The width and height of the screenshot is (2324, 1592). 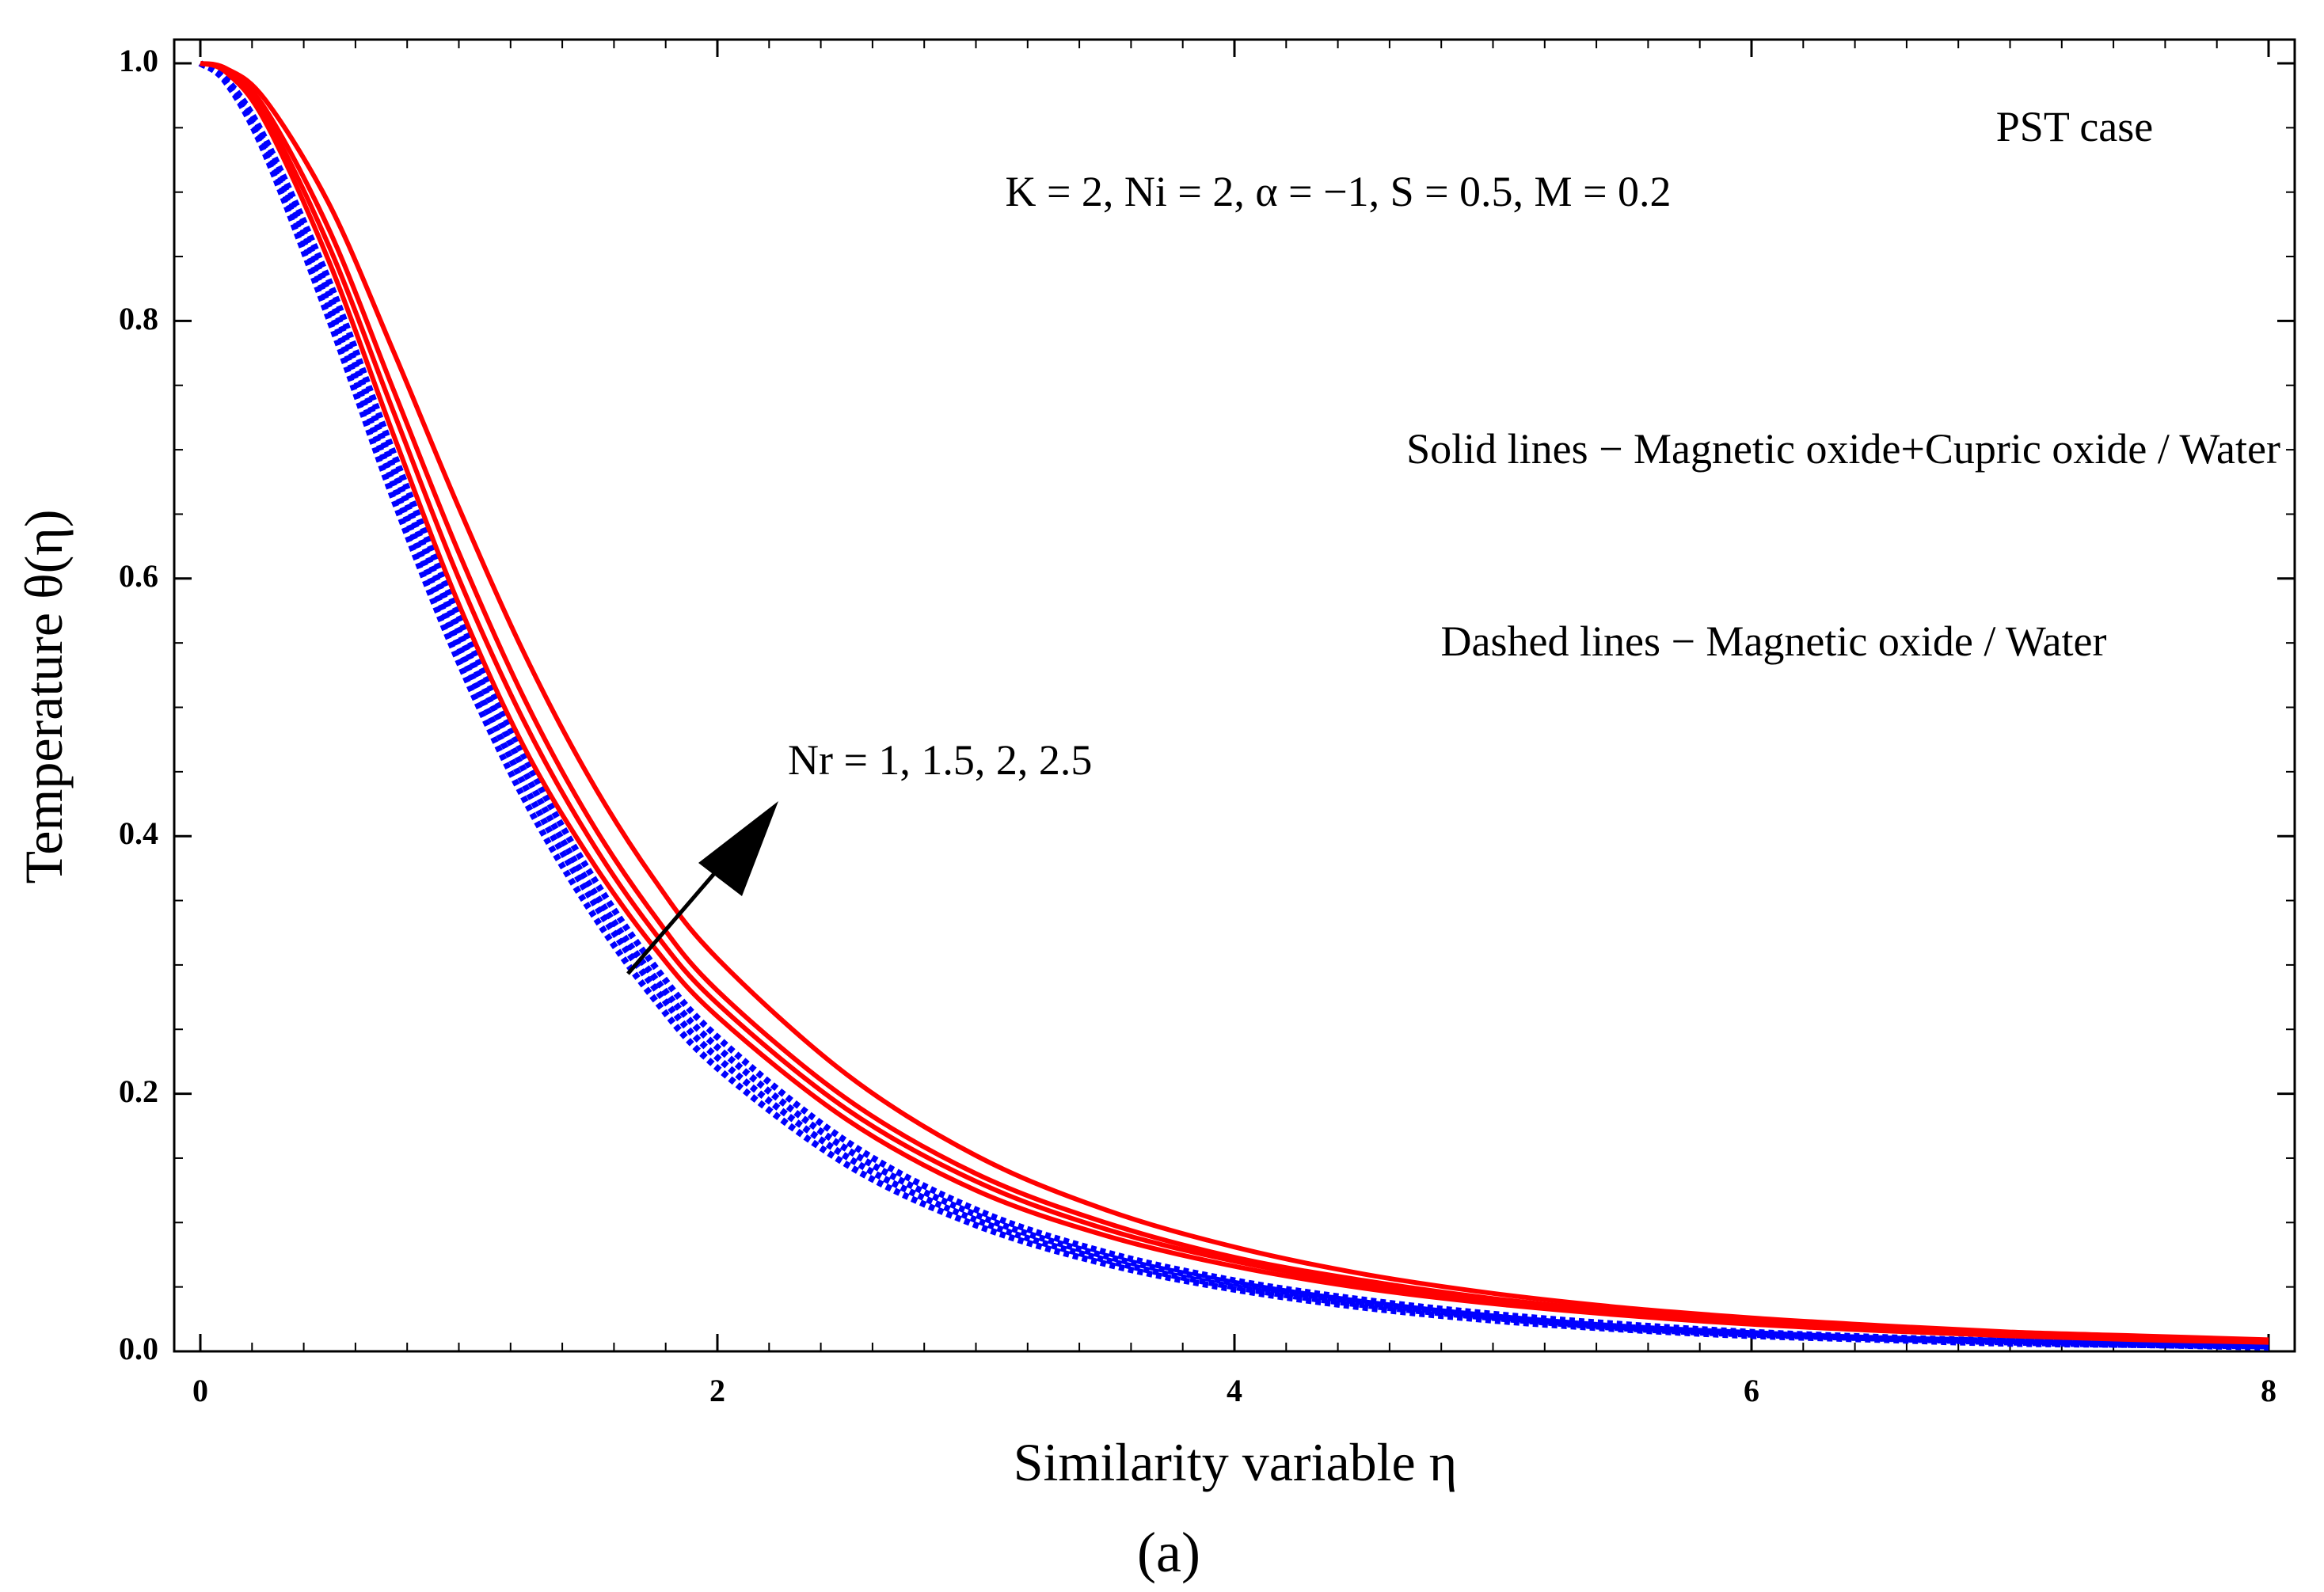 What do you see at coordinates (1236, 1462) in the screenshot?
I see `x-axis-title: Similarity variable η` at bounding box center [1236, 1462].